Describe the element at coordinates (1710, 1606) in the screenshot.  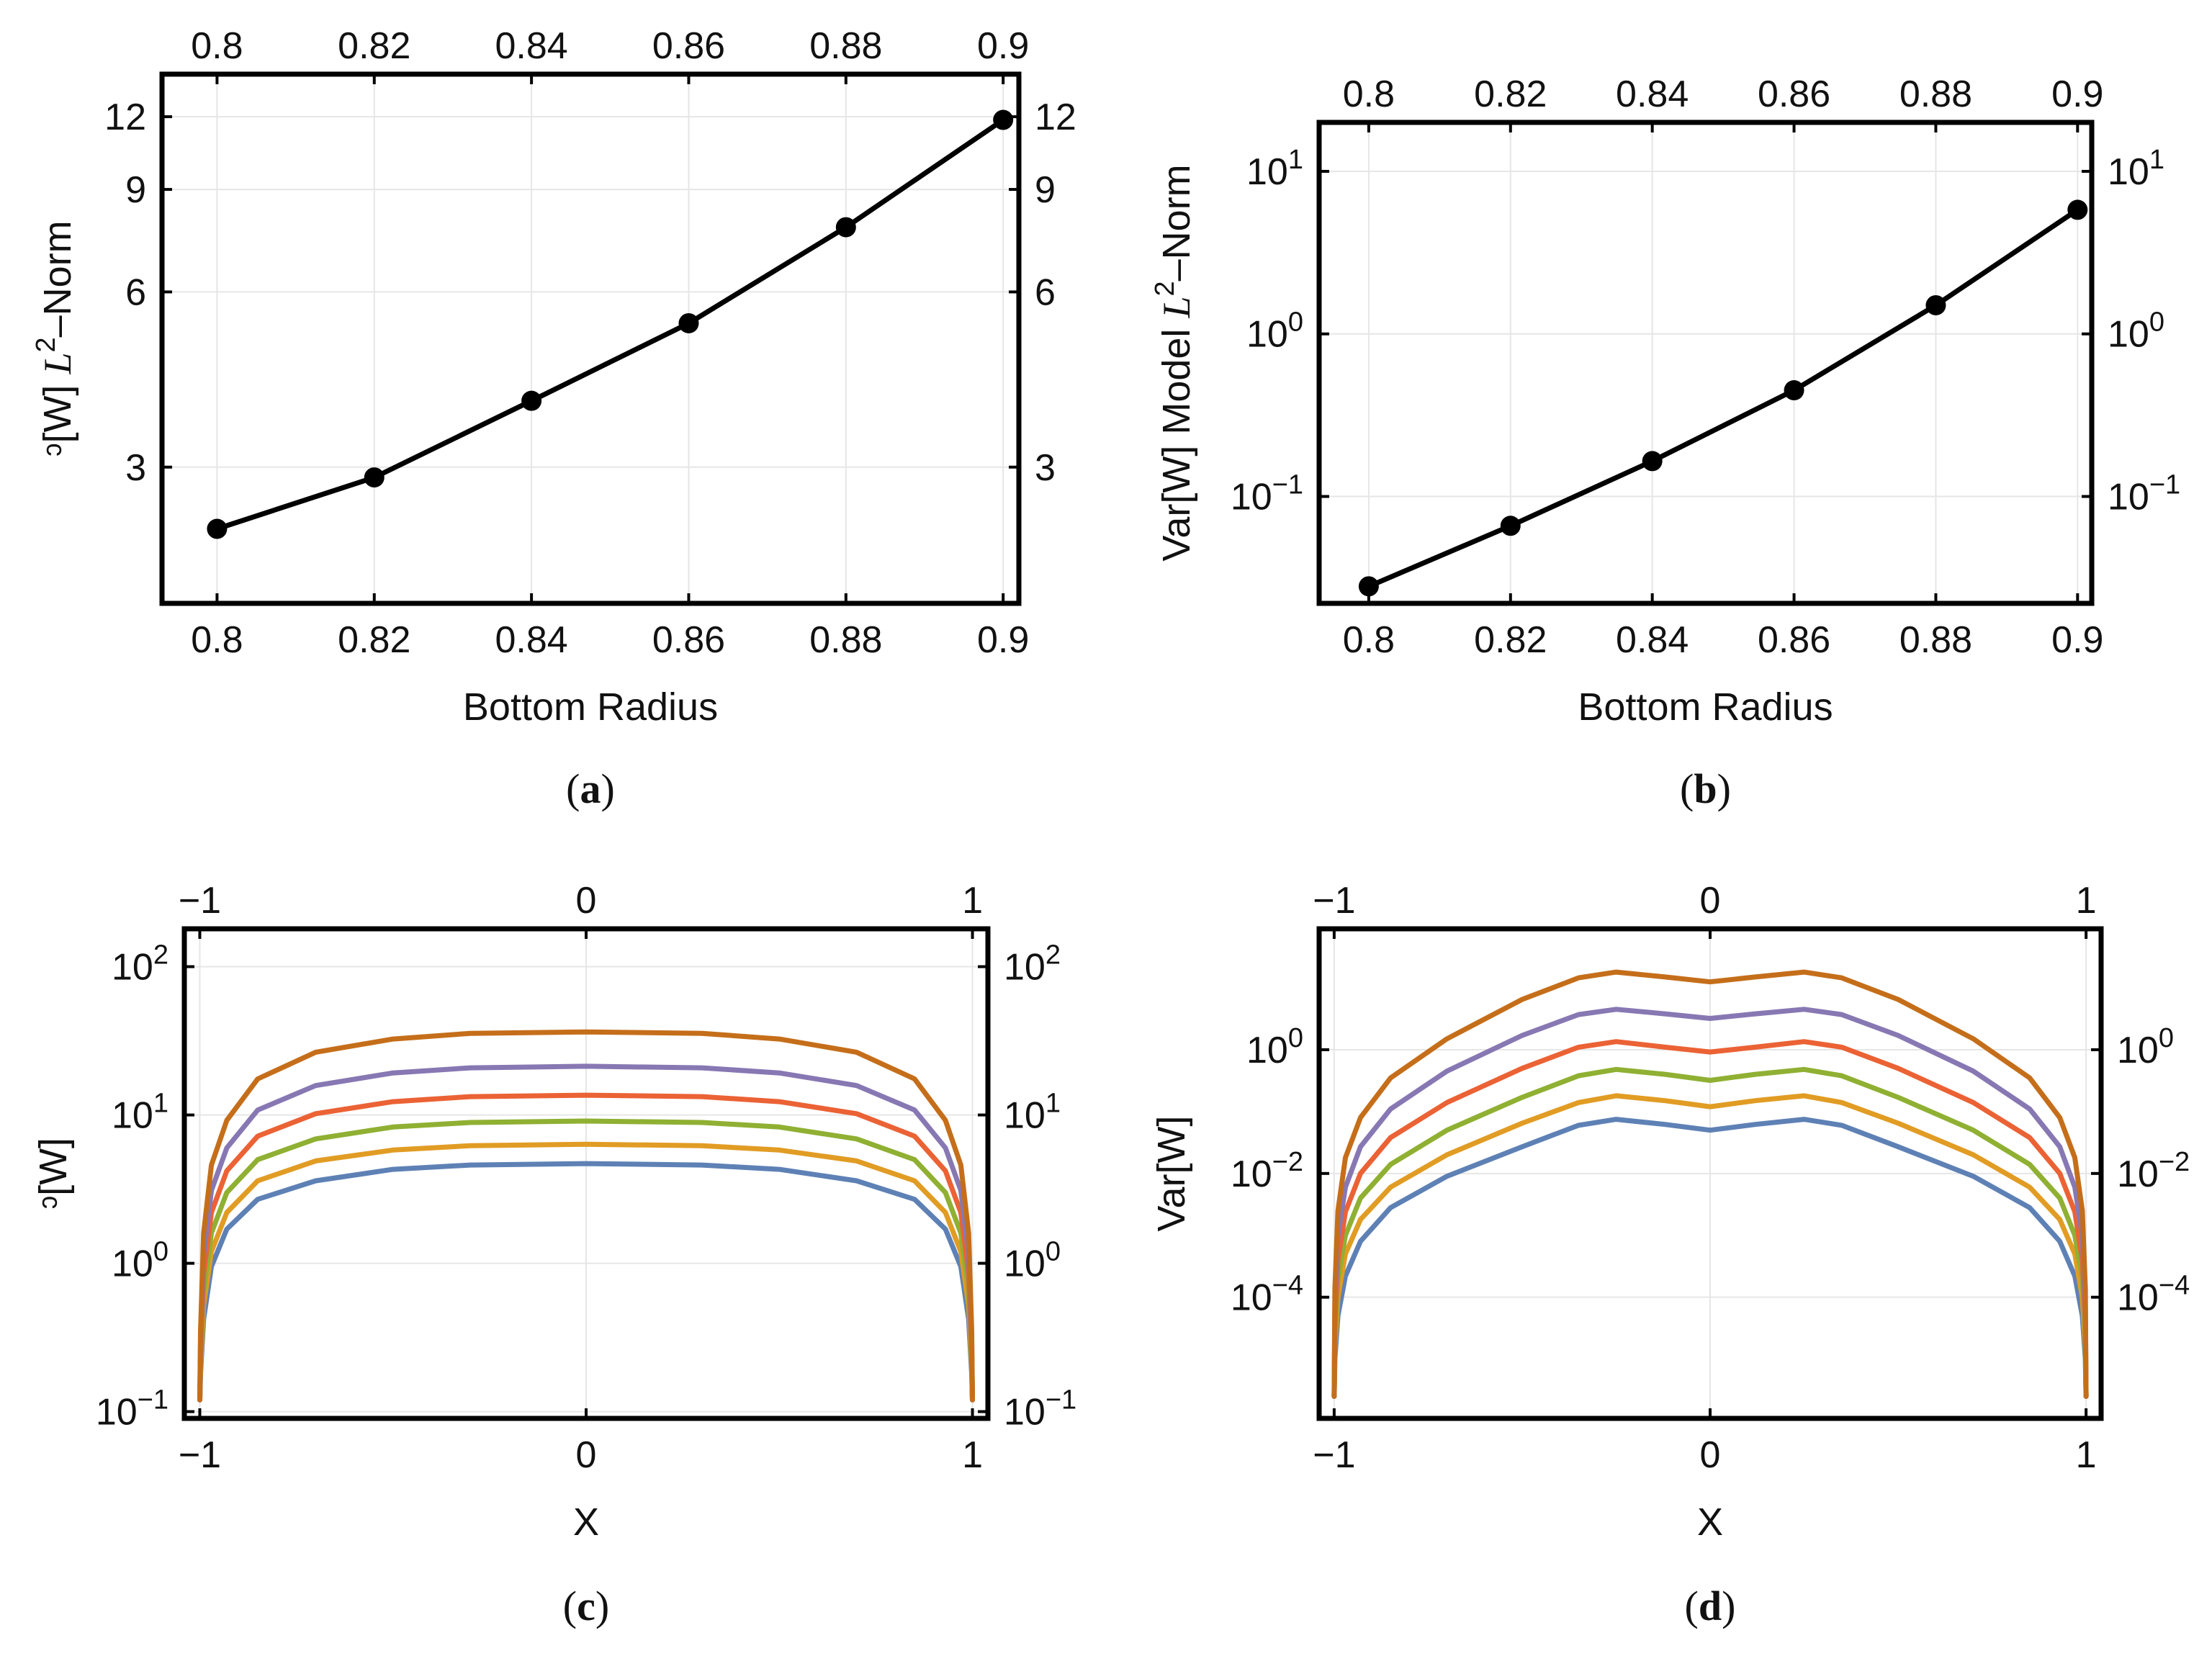
I see `panel-caption: (d)` at that location.